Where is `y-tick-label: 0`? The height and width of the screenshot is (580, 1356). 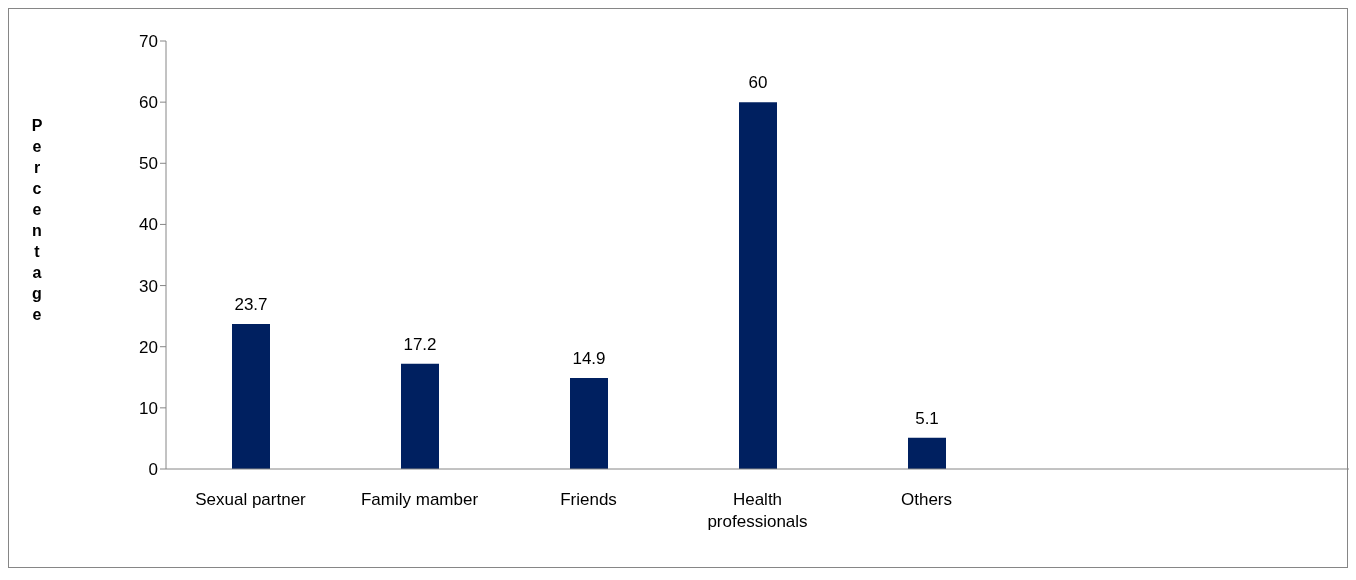
y-tick-label: 0 is located at coordinates (153, 470).